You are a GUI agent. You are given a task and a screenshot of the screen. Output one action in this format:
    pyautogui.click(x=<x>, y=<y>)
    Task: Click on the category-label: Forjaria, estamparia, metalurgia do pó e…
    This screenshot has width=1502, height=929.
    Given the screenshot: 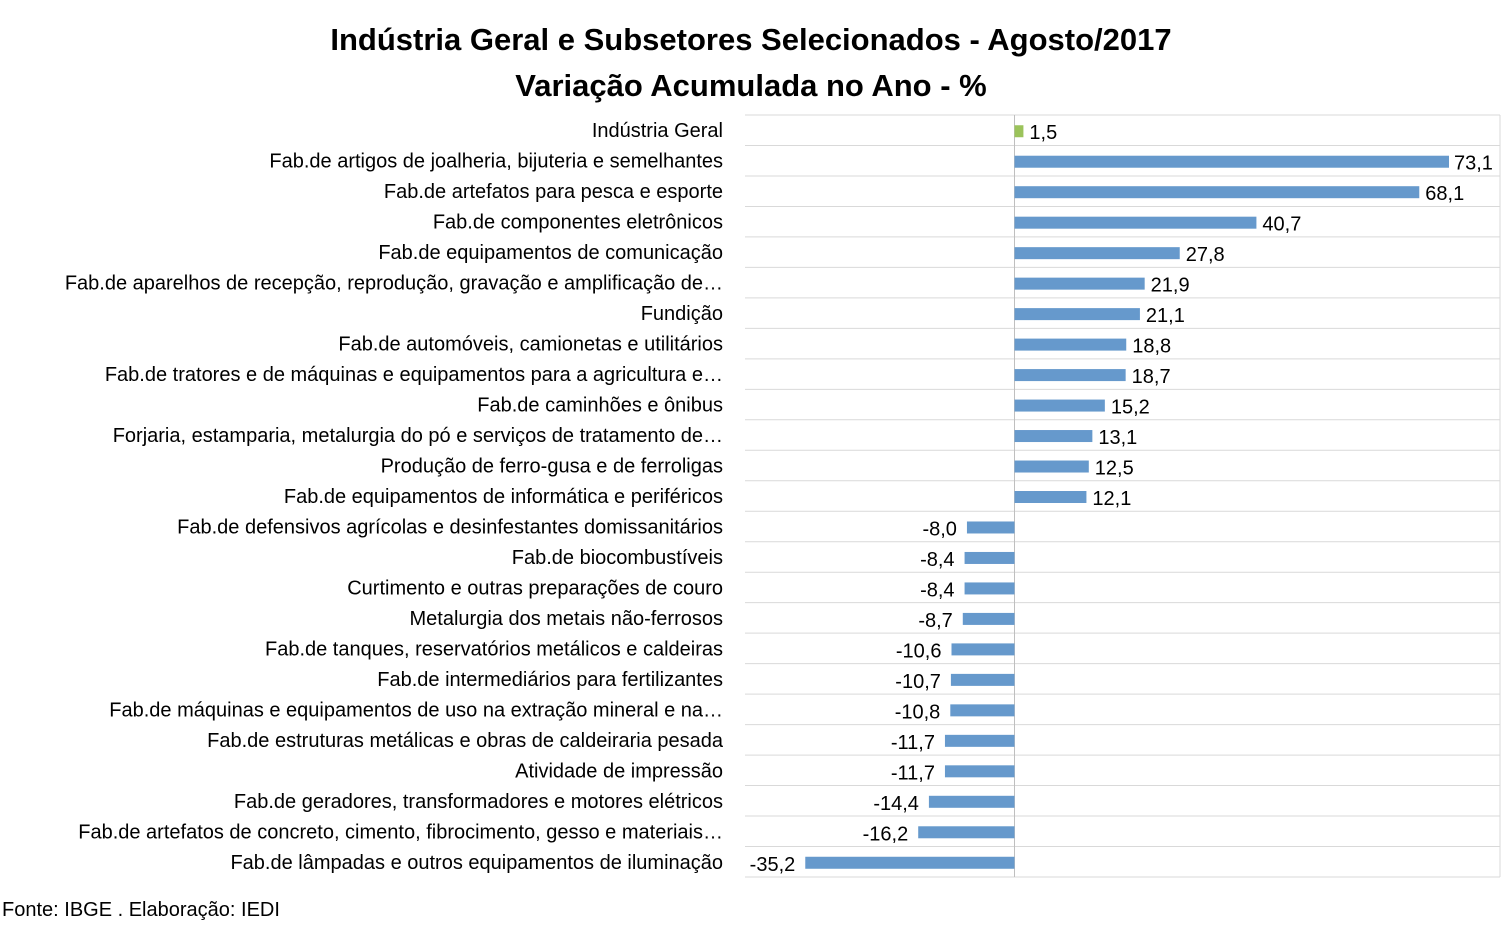 What is the action you would take?
    pyautogui.click(x=418, y=436)
    